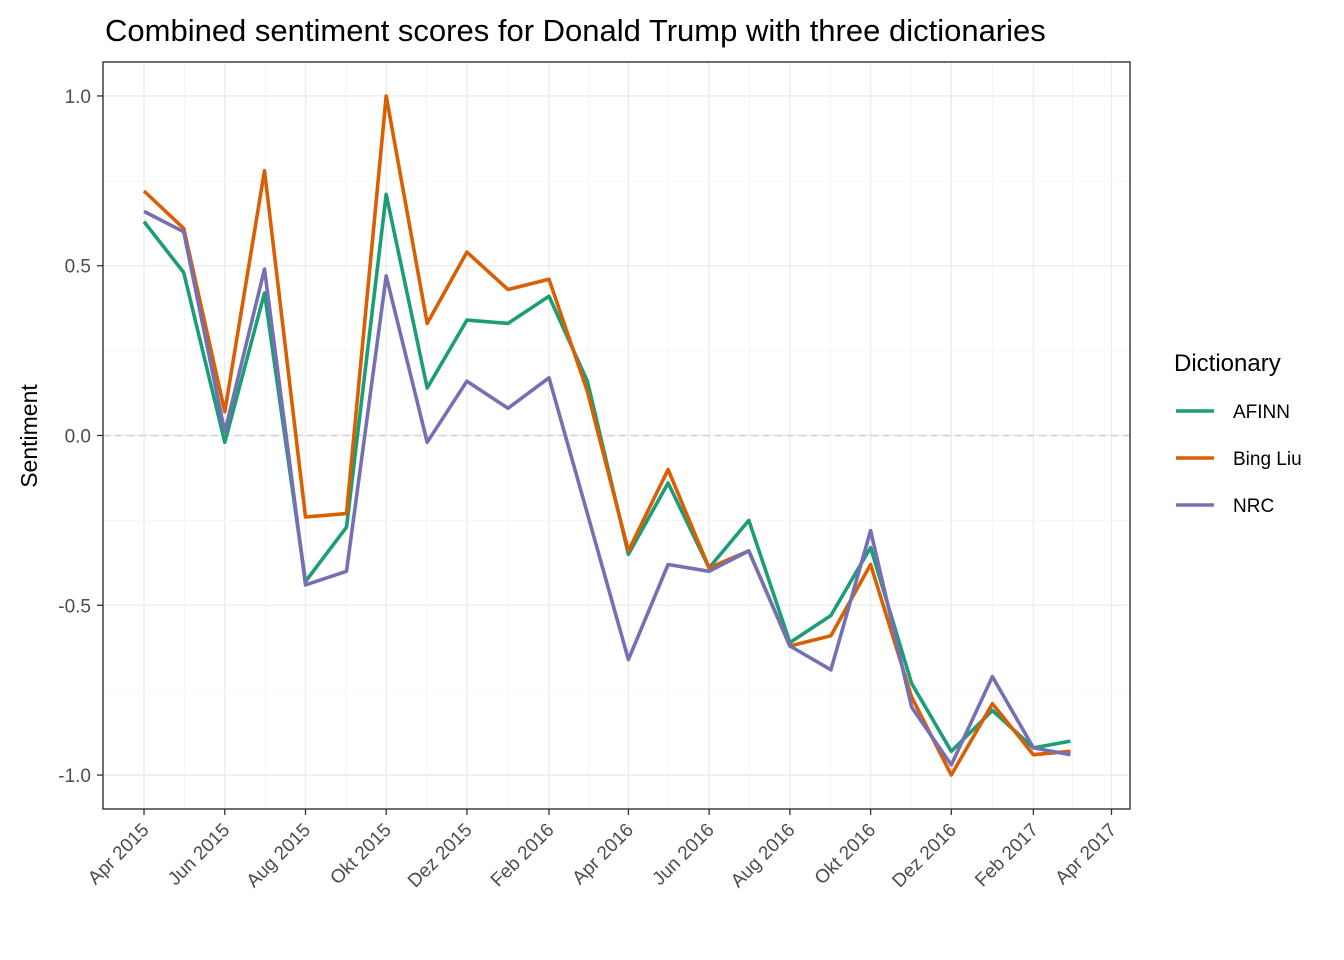  What do you see at coordinates (118, 854) in the screenshot?
I see `x-tick-label: Apr 2015` at bounding box center [118, 854].